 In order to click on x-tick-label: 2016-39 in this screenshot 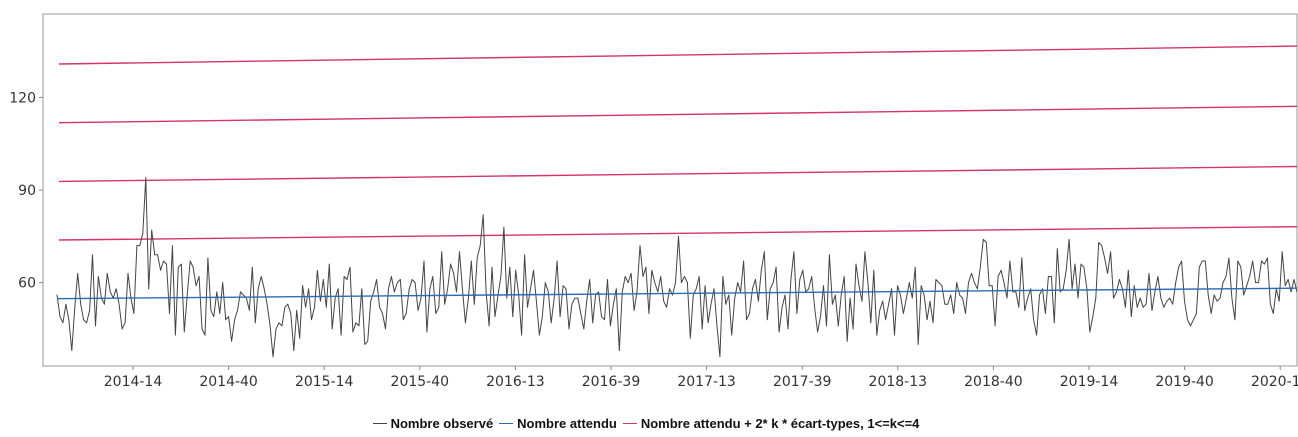, I will do `click(611, 382)`.